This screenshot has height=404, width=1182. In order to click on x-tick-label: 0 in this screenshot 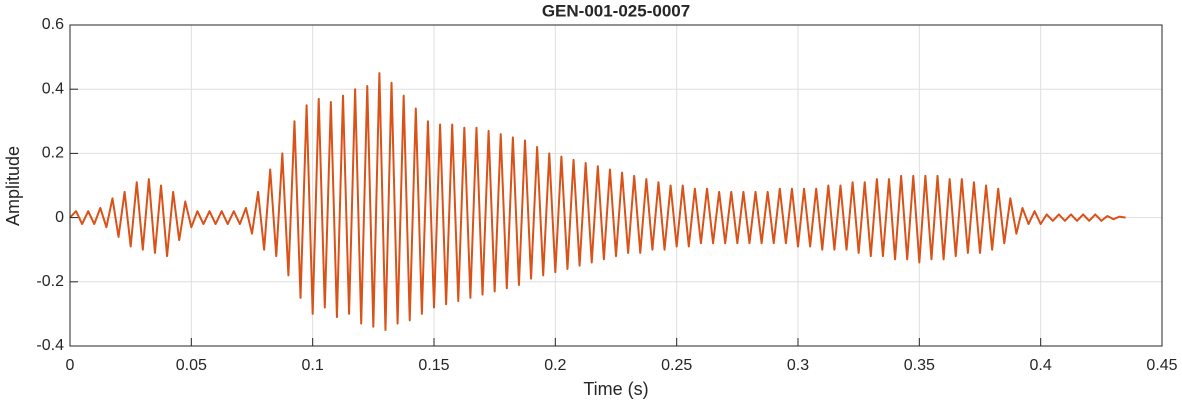, I will do `click(70, 365)`.